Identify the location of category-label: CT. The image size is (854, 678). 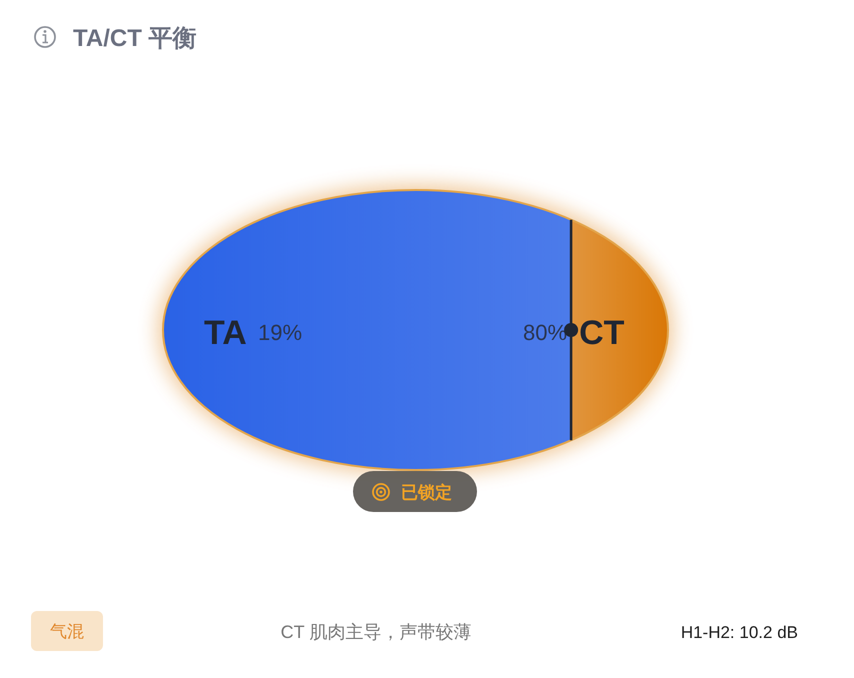
(602, 333).